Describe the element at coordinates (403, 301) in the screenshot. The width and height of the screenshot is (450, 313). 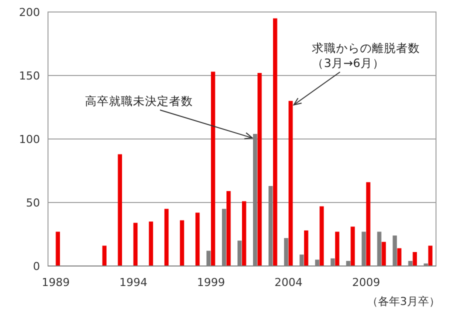
I see `text: （各年3月卒）` at that location.